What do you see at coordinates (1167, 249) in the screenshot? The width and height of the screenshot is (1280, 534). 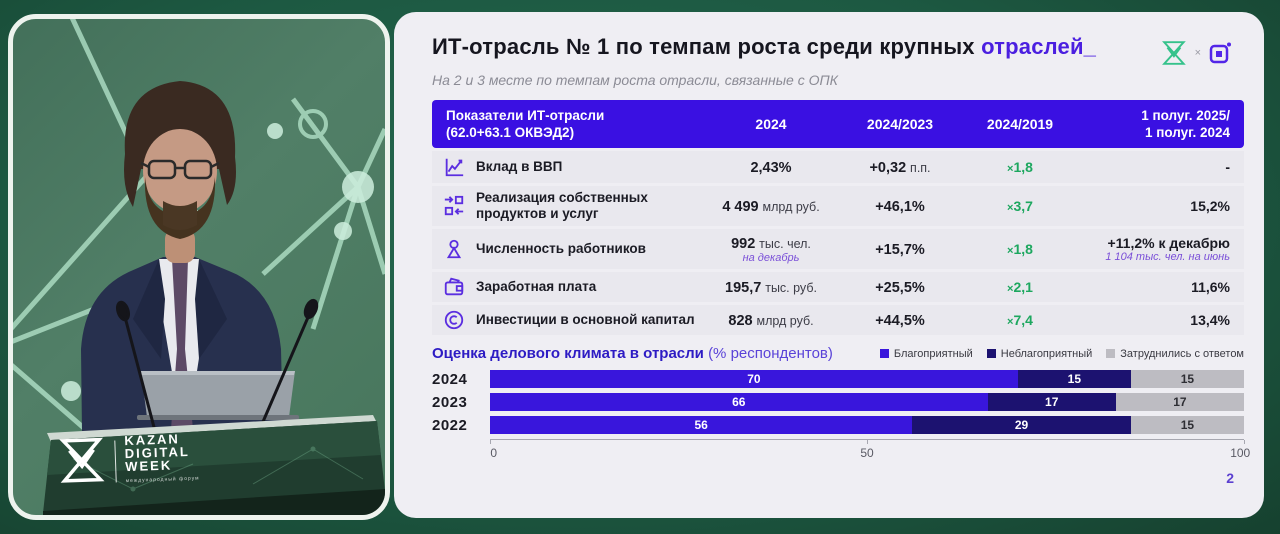 I see `row-half: +11,2% к декабрю 1 104 тыс. чел. на июнь` at bounding box center [1167, 249].